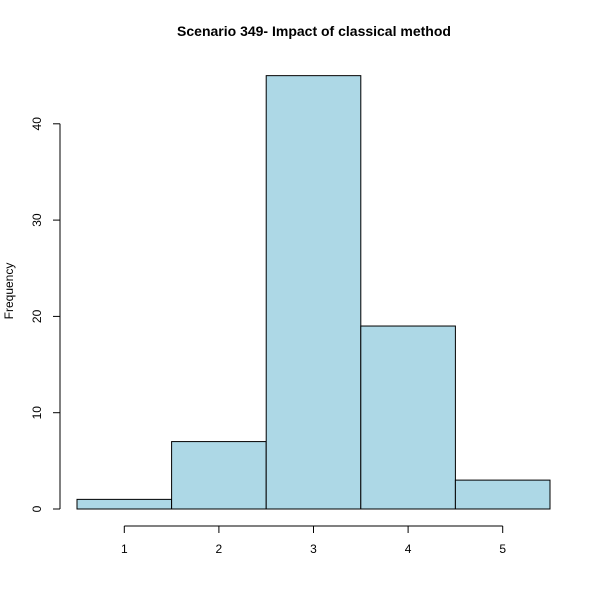  Describe the element at coordinates (124, 549) in the screenshot. I see `x-tick-label: 1` at that location.